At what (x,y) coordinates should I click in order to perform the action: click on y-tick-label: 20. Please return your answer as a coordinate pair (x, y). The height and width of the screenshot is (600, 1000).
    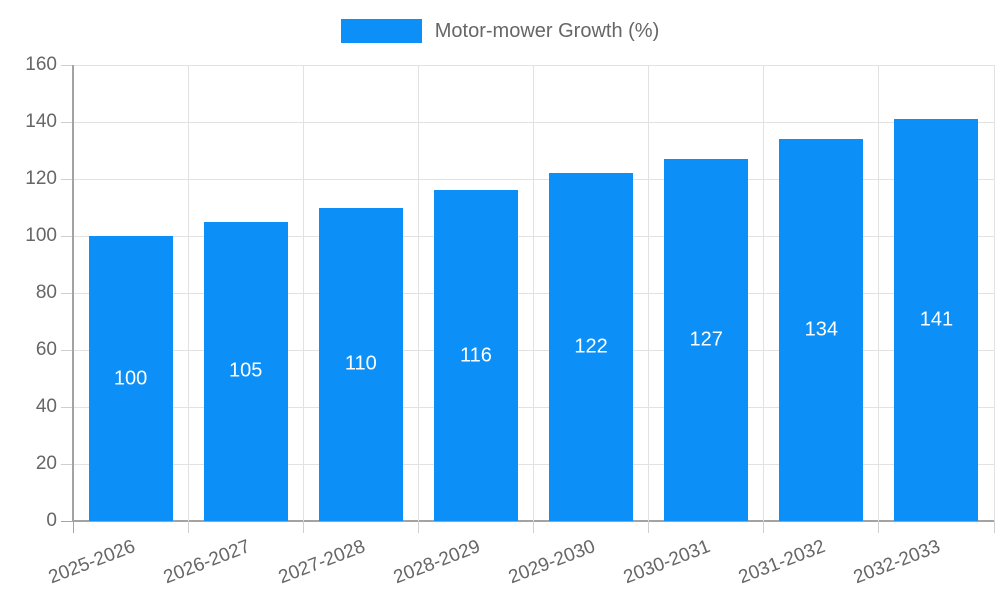
    Looking at the image, I should click on (46, 463).